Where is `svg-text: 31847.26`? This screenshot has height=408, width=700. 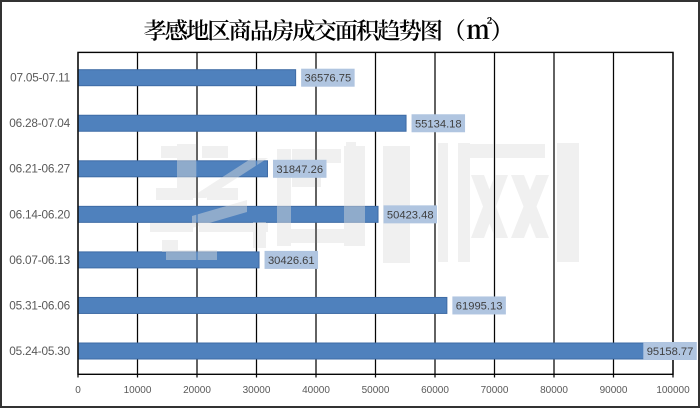 svg-text: 31847.26 is located at coordinates (299, 170).